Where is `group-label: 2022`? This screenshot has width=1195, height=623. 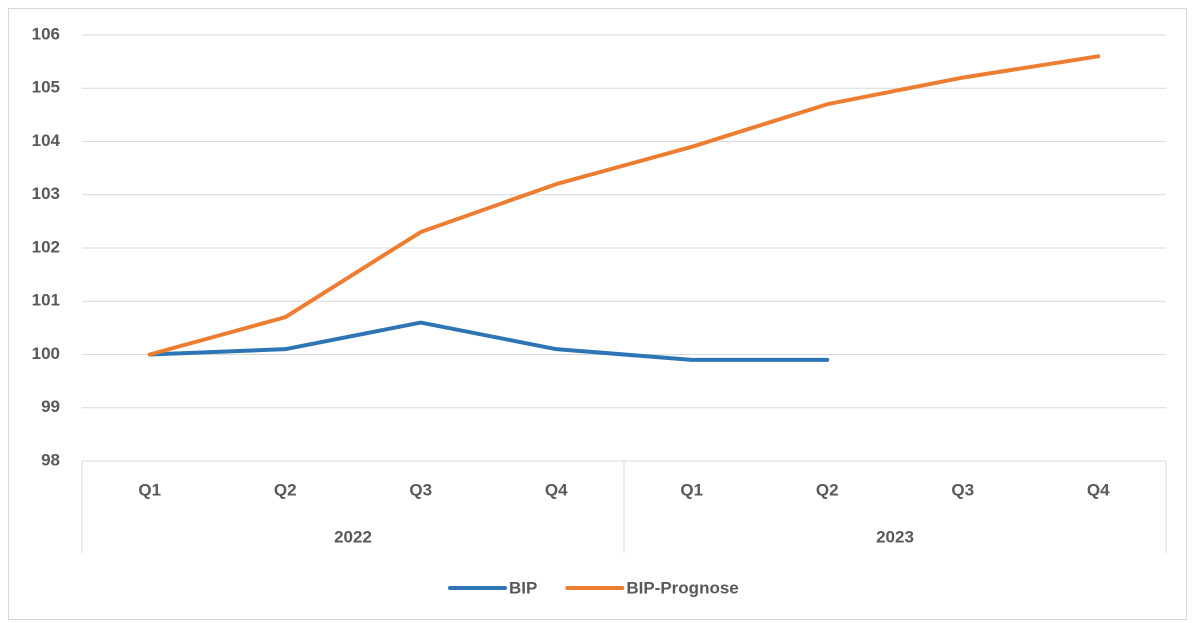 group-label: 2022 is located at coordinates (353, 536).